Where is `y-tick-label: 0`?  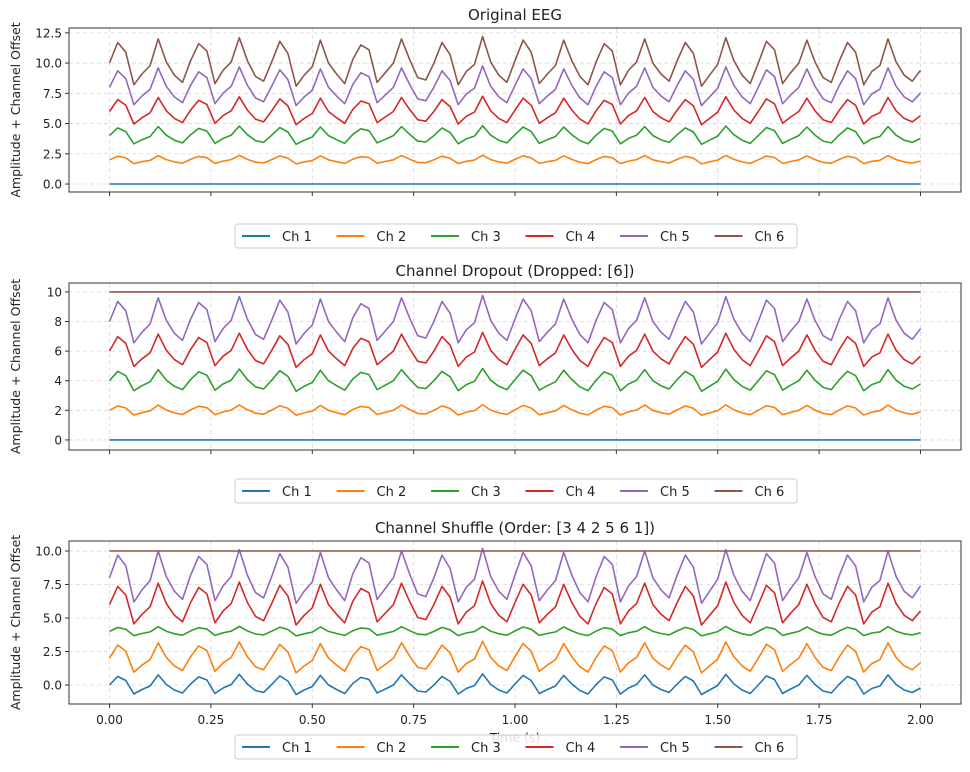
y-tick-label: 0 is located at coordinates (58, 440).